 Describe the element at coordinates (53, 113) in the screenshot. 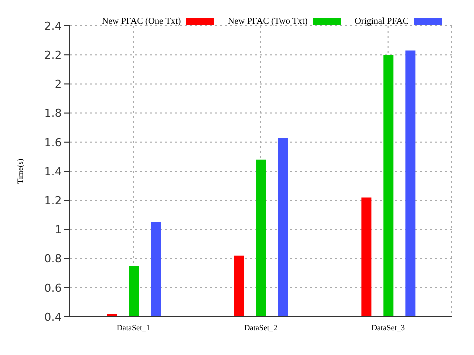

I see `y-tick-label: 1.8` at that location.